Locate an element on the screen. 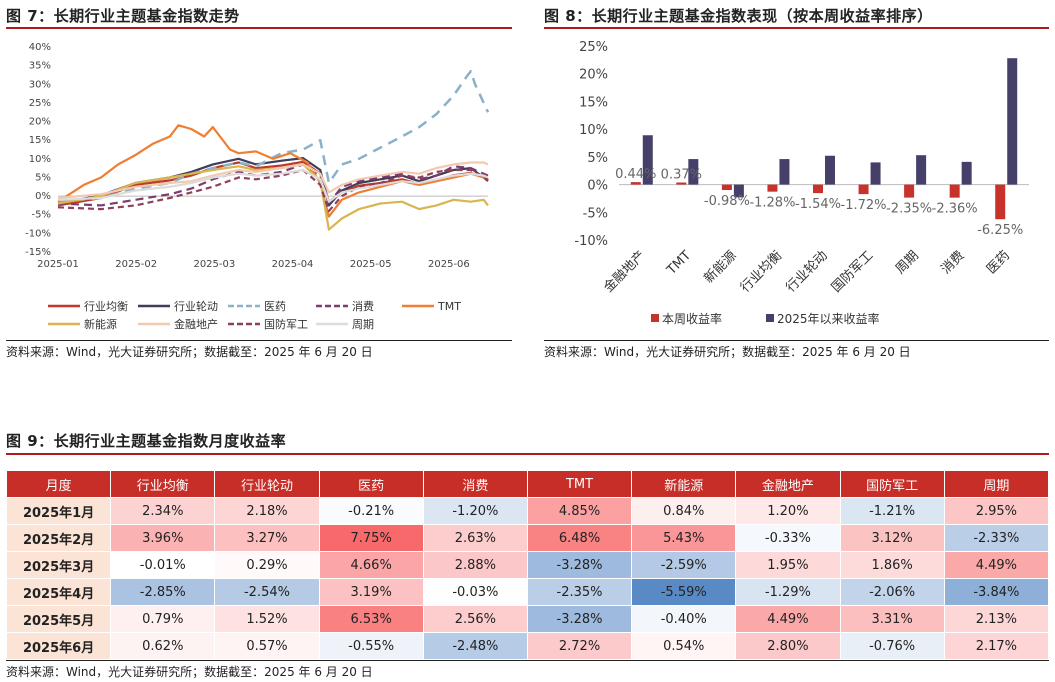  fig8-title-rule is located at coordinates (796, 28).